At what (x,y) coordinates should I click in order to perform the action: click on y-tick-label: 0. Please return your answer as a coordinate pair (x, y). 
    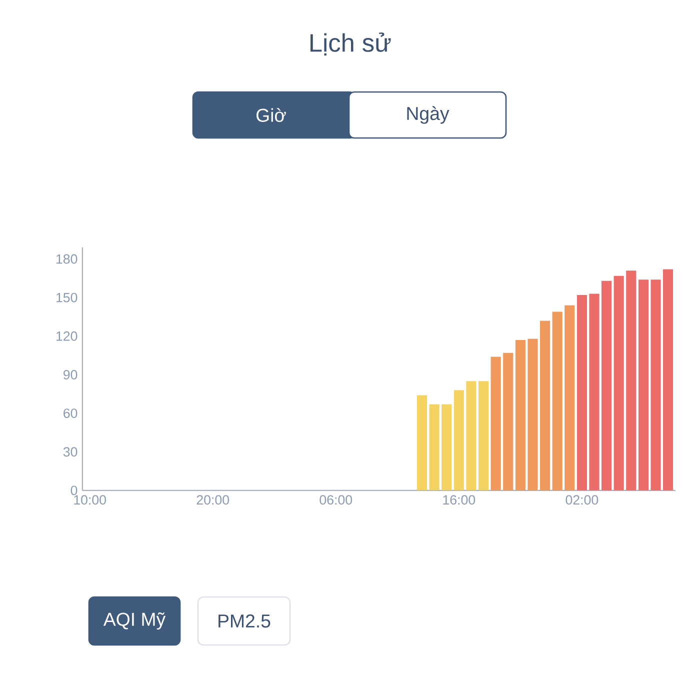
    Looking at the image, I should click on (74, 491).